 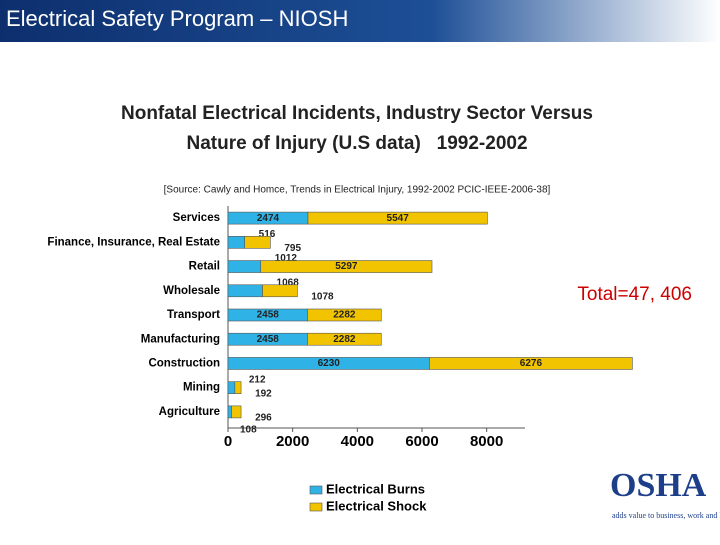 I want to click on y-tick-label: Wholesale, so click(x=191, y=291).